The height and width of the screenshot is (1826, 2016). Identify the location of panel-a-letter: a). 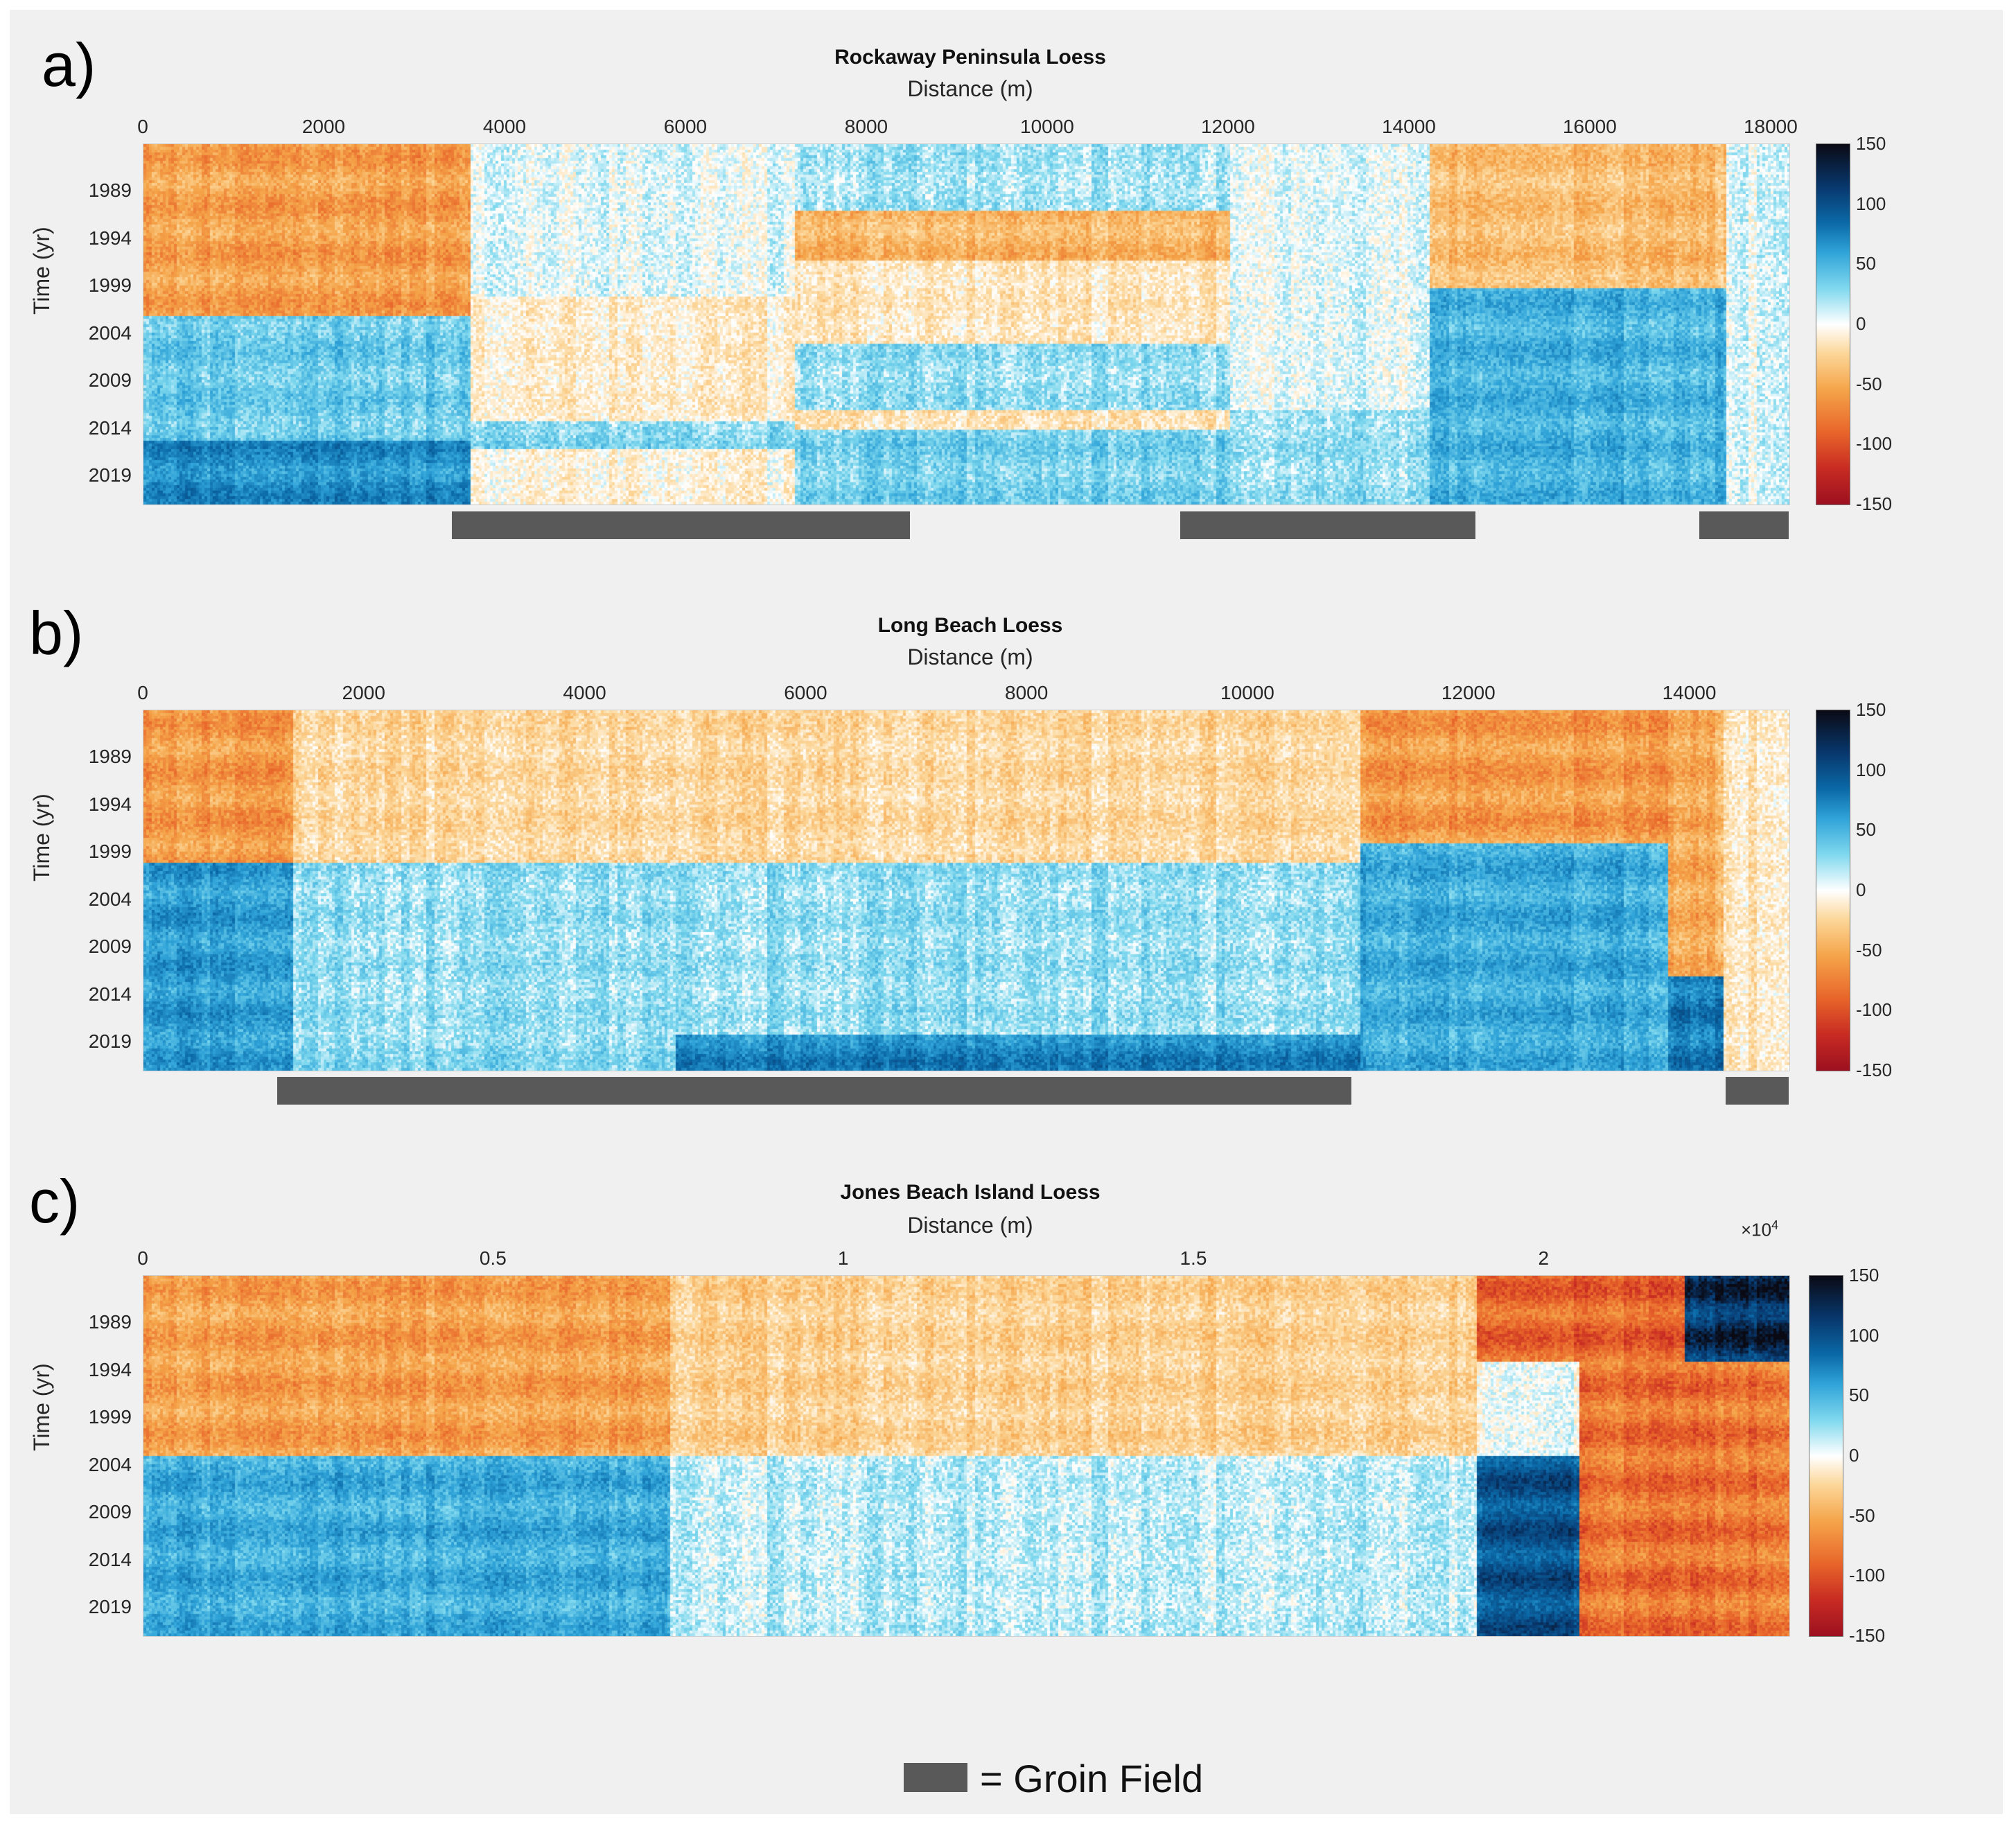
(69, 64).